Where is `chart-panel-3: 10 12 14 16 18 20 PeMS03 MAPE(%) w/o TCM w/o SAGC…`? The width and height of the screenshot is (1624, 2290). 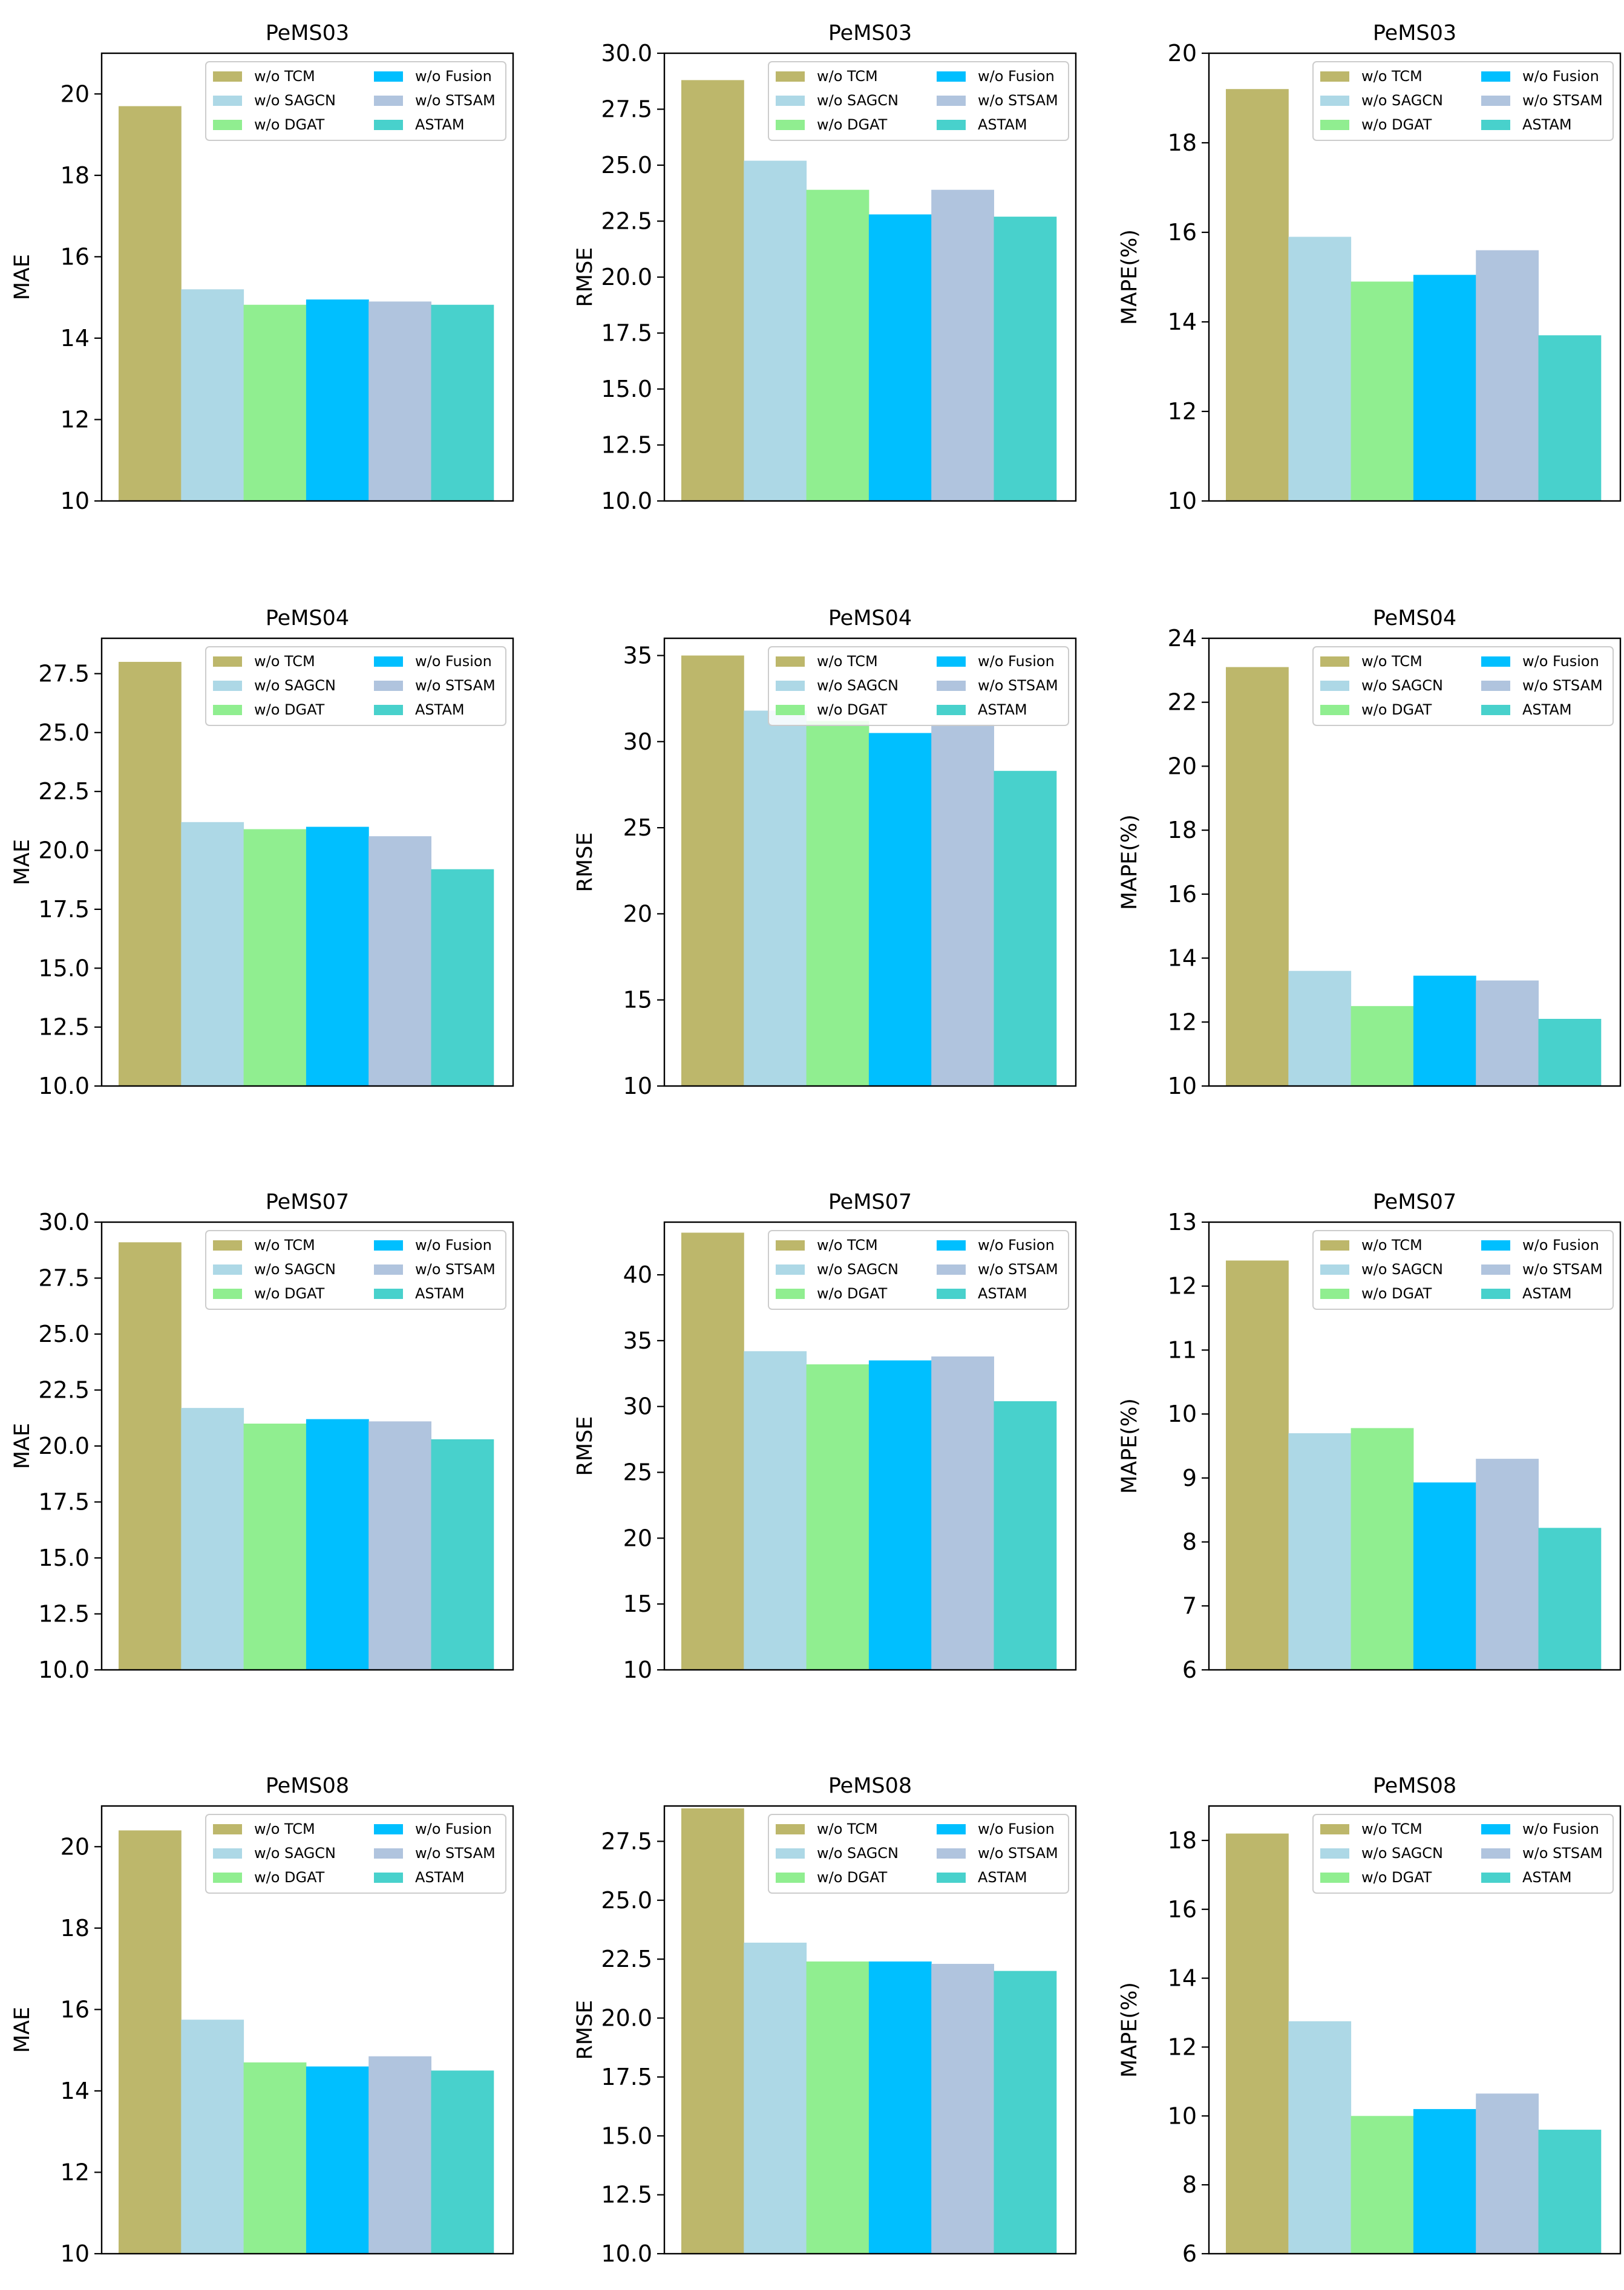
chart-panel-3: 10 12 14 16 18 20 PeMS03 MAPE(%) w/o TCM w/o SAGC… is located at coordinates (1370, 267).